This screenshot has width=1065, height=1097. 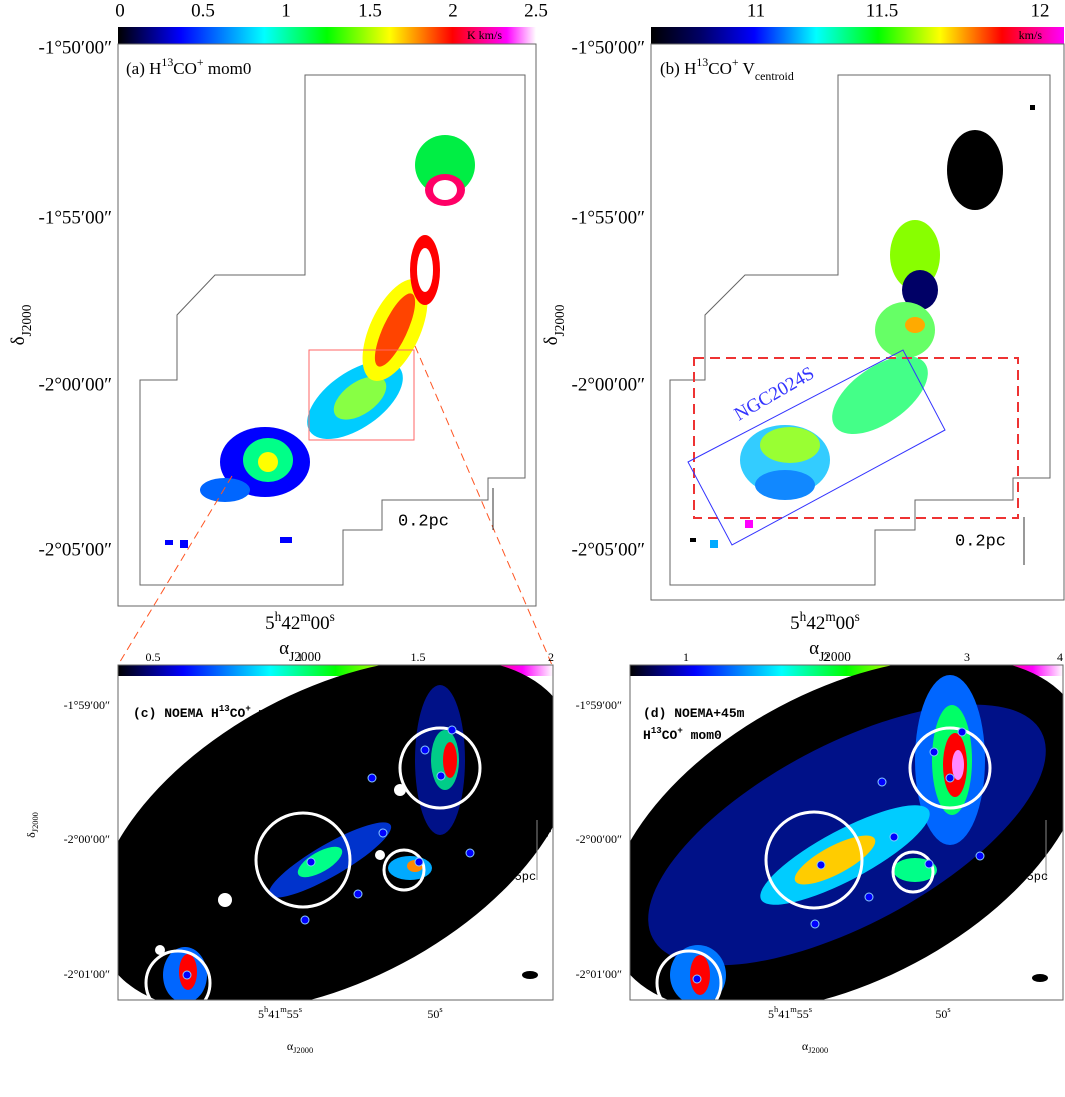 I want to click on text-part: (b) H, so click(x=678, y=68).